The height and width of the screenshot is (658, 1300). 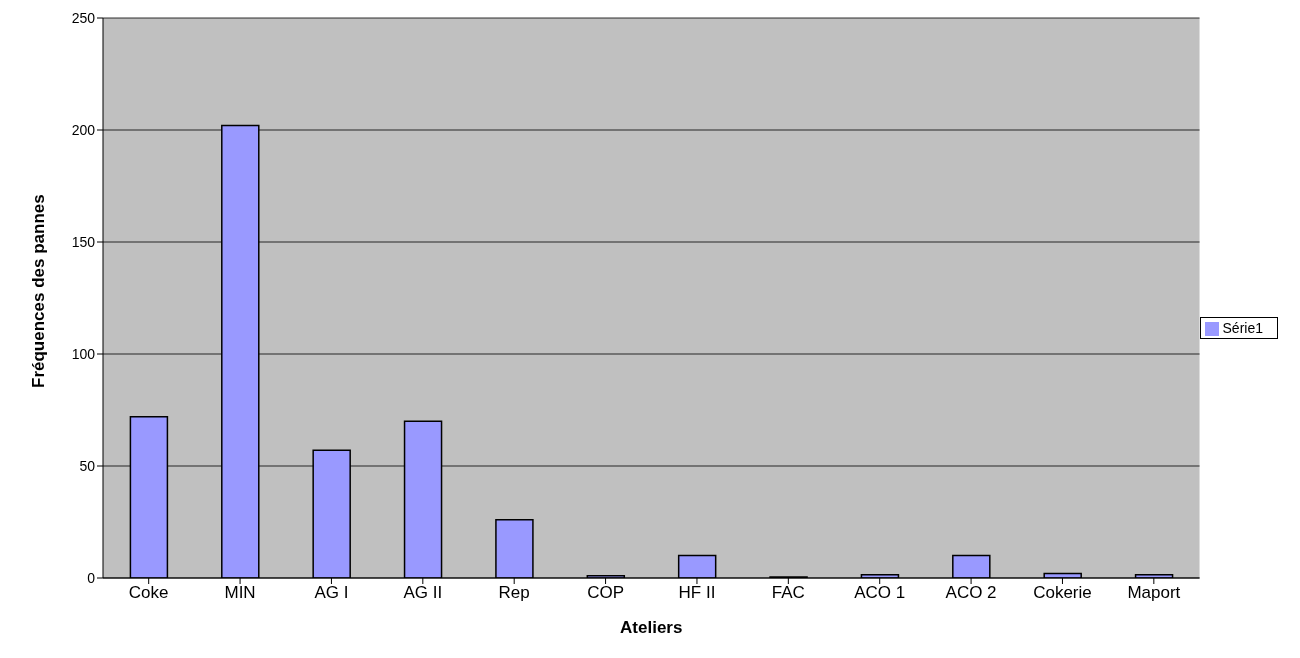 I want to click on y-tick-label: 0, so click(x=91, y=577).